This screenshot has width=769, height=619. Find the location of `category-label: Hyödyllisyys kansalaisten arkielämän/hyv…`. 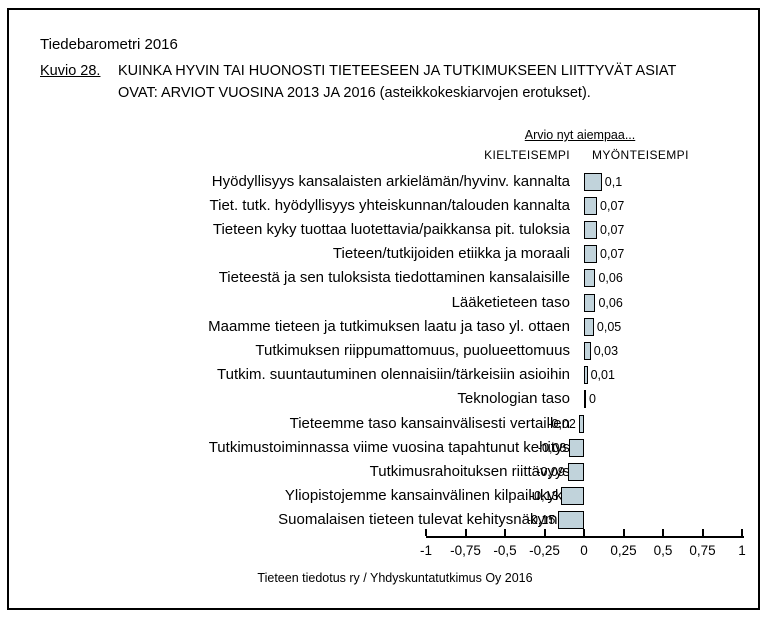

category-label: Hyödyllisyys kansalaisten arkielämän/hyv… is located at coordinates (390, 181).